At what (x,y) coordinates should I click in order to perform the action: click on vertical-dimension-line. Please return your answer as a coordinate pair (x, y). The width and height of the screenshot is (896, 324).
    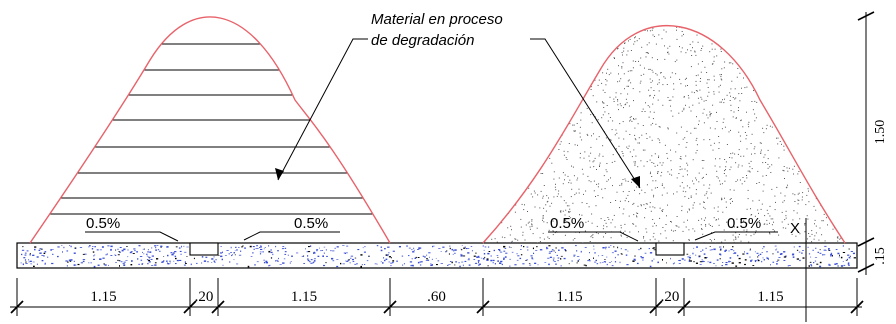
    Looking at the image, I should click on (866, 143).